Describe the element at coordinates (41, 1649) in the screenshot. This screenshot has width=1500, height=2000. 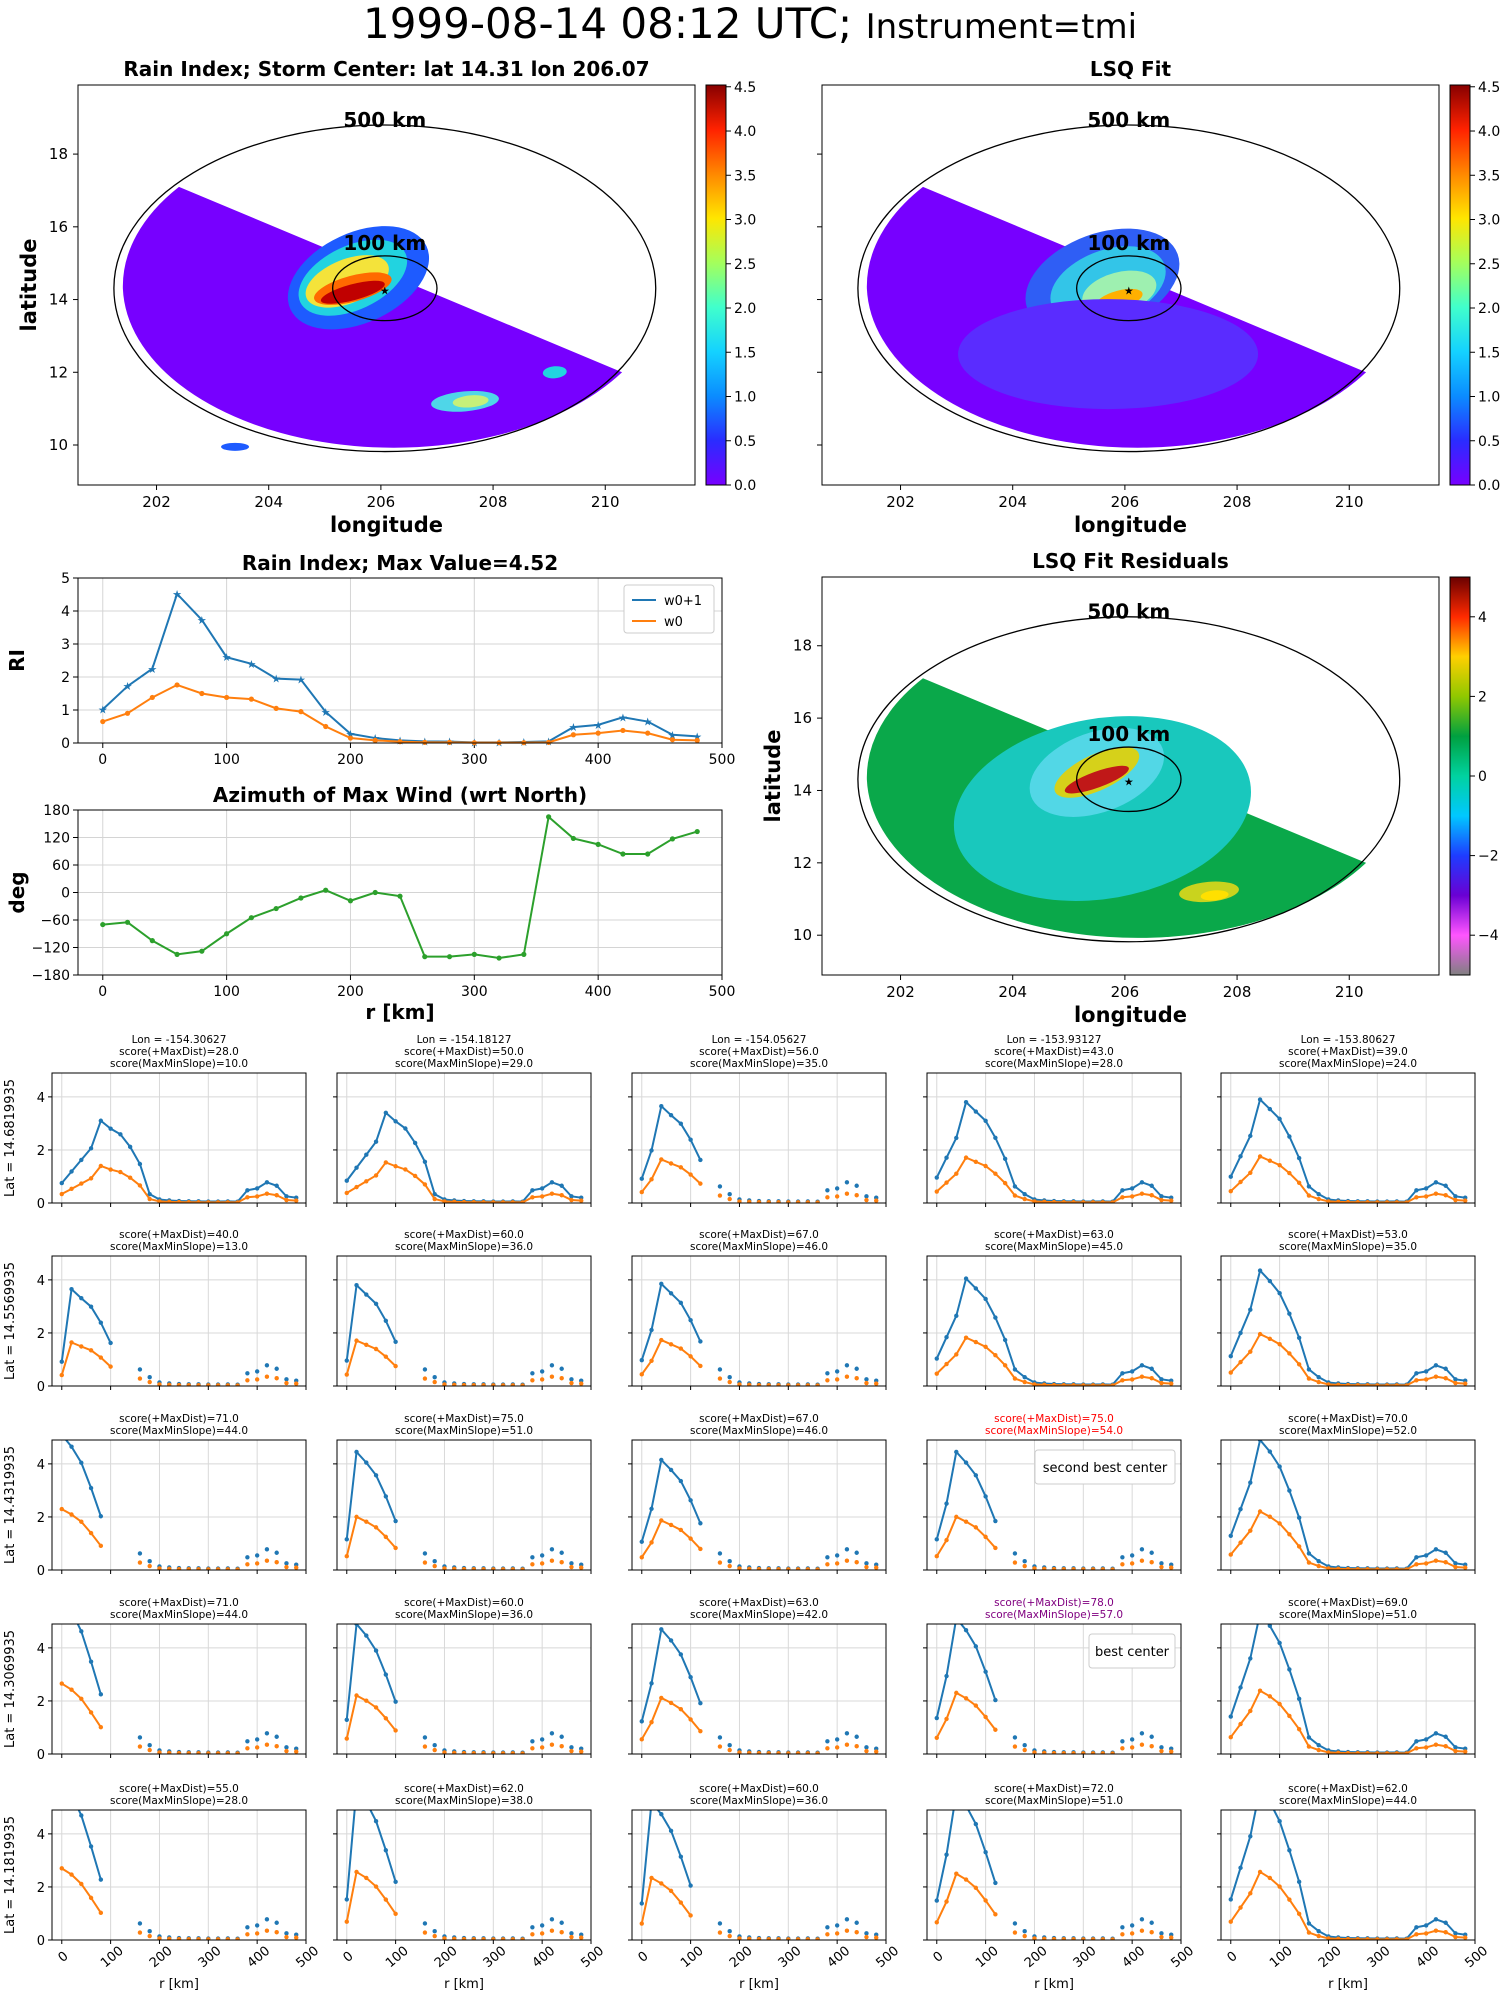
I see `y-tick-label: 4` at that location.